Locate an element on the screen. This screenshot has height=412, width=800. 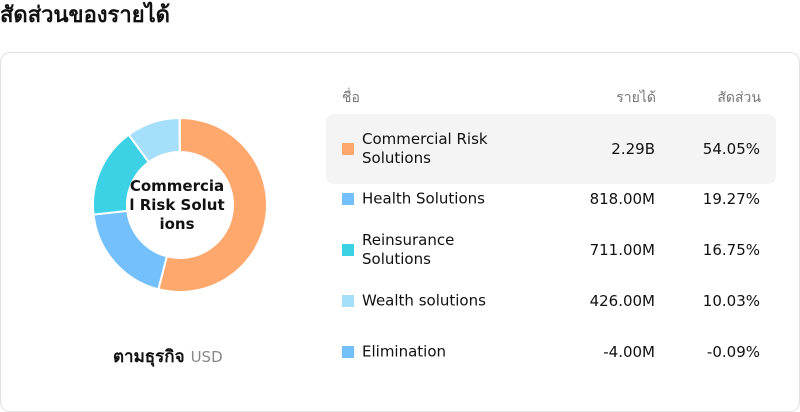
row-name: Reinsurance Solutions is located at coordinates (408, 249).